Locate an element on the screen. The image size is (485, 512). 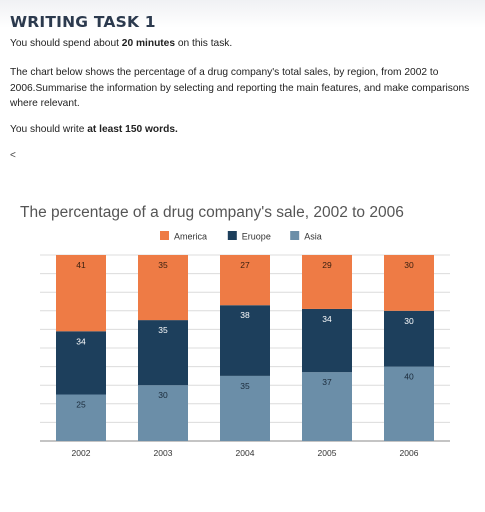
top-shade is located at coordinates (242, 14).